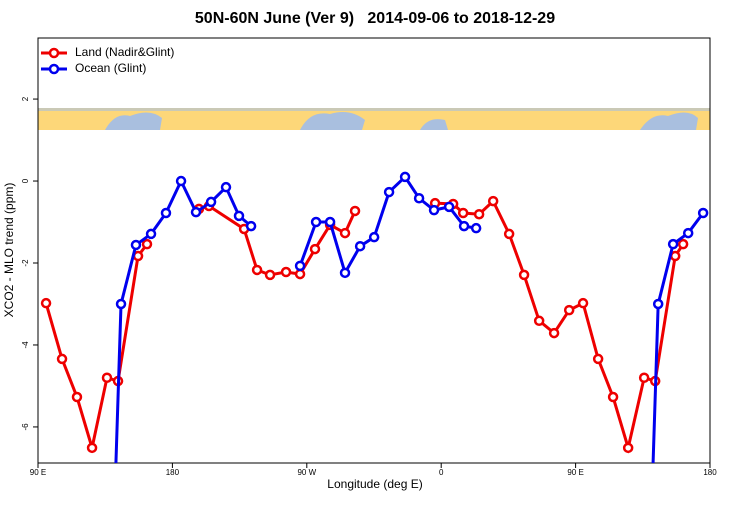 The width and height of the screenshot is (750, 505). Describe the element at coordinates (110, 68) in the screenshot. I see `legend-label: Ocean (Glint)` at that location.